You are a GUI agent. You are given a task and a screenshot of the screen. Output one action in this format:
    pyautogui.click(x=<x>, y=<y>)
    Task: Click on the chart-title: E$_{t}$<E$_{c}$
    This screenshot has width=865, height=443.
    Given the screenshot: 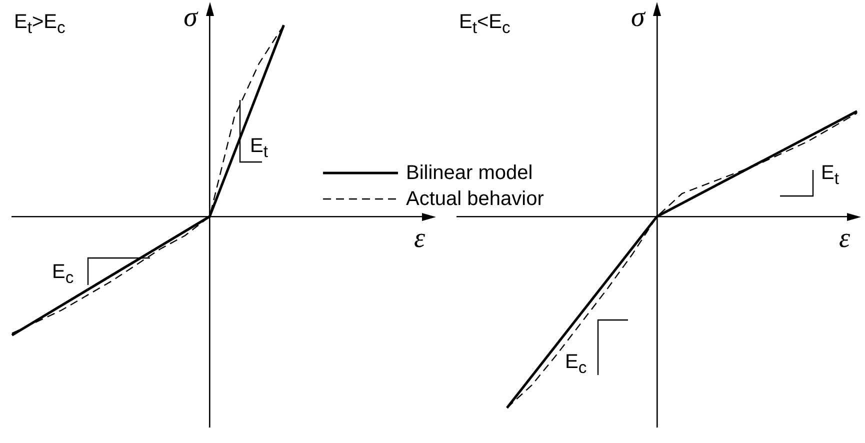 What is the action you would take?
    pyautogui.click(x=484, y=24)
    